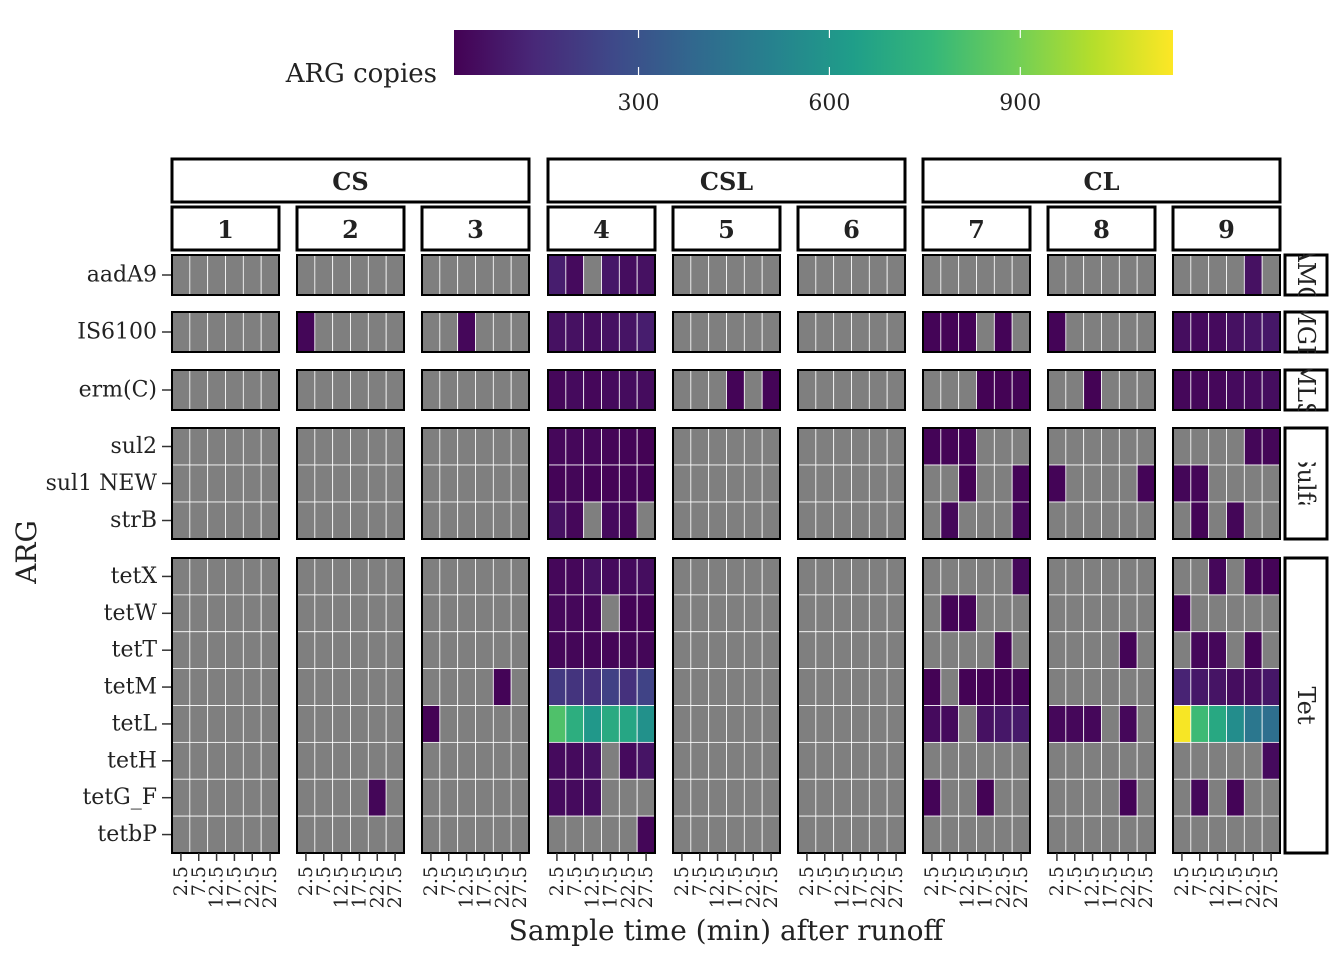  What do you see at coordinates (119, 797) in the screenshot?
I see `gene-label: tetG_F` at bounding box center [119, 797].